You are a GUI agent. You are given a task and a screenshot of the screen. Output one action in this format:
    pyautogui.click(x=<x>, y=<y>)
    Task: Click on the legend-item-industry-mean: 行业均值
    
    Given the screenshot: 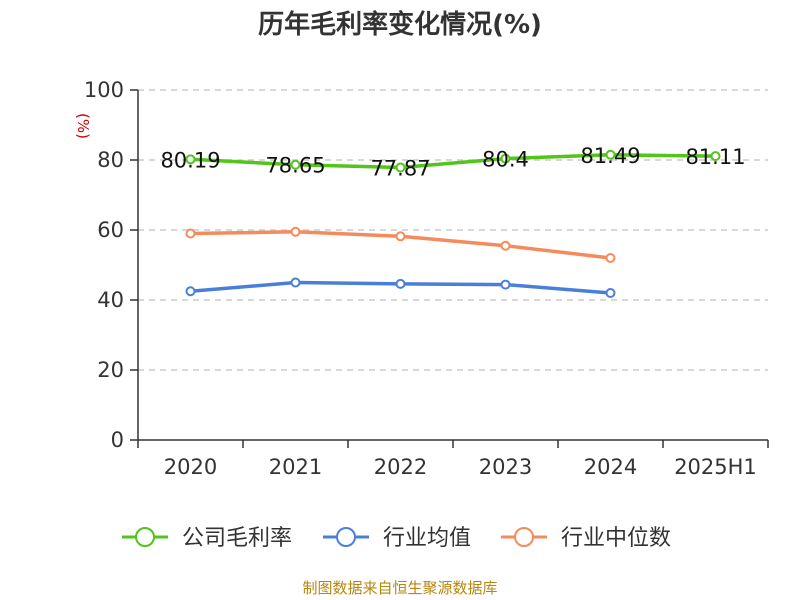 What is the action you would take?
    pyautogui.click(x=397, y=538)
    